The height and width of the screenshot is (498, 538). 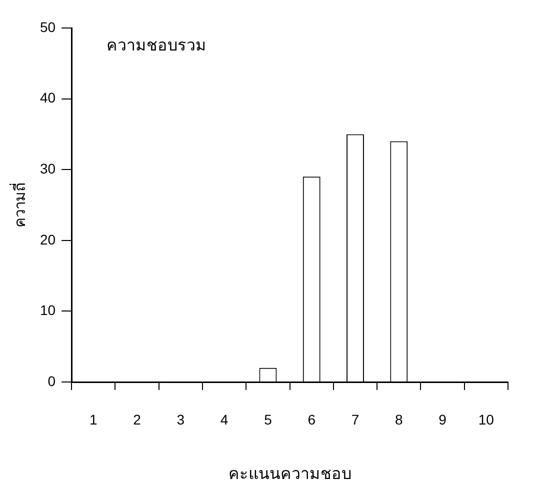 What do you see at coordinates (156, 45) in the screenshot?
I see `text: ความชอบรวม` at bounding box center [156, 45].